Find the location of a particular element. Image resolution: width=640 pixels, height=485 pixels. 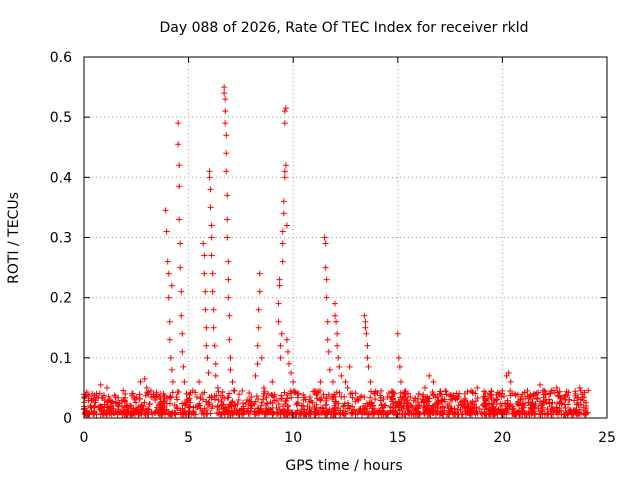

x-axis-label: GPS time / hours is located at coordinates (343, 466).